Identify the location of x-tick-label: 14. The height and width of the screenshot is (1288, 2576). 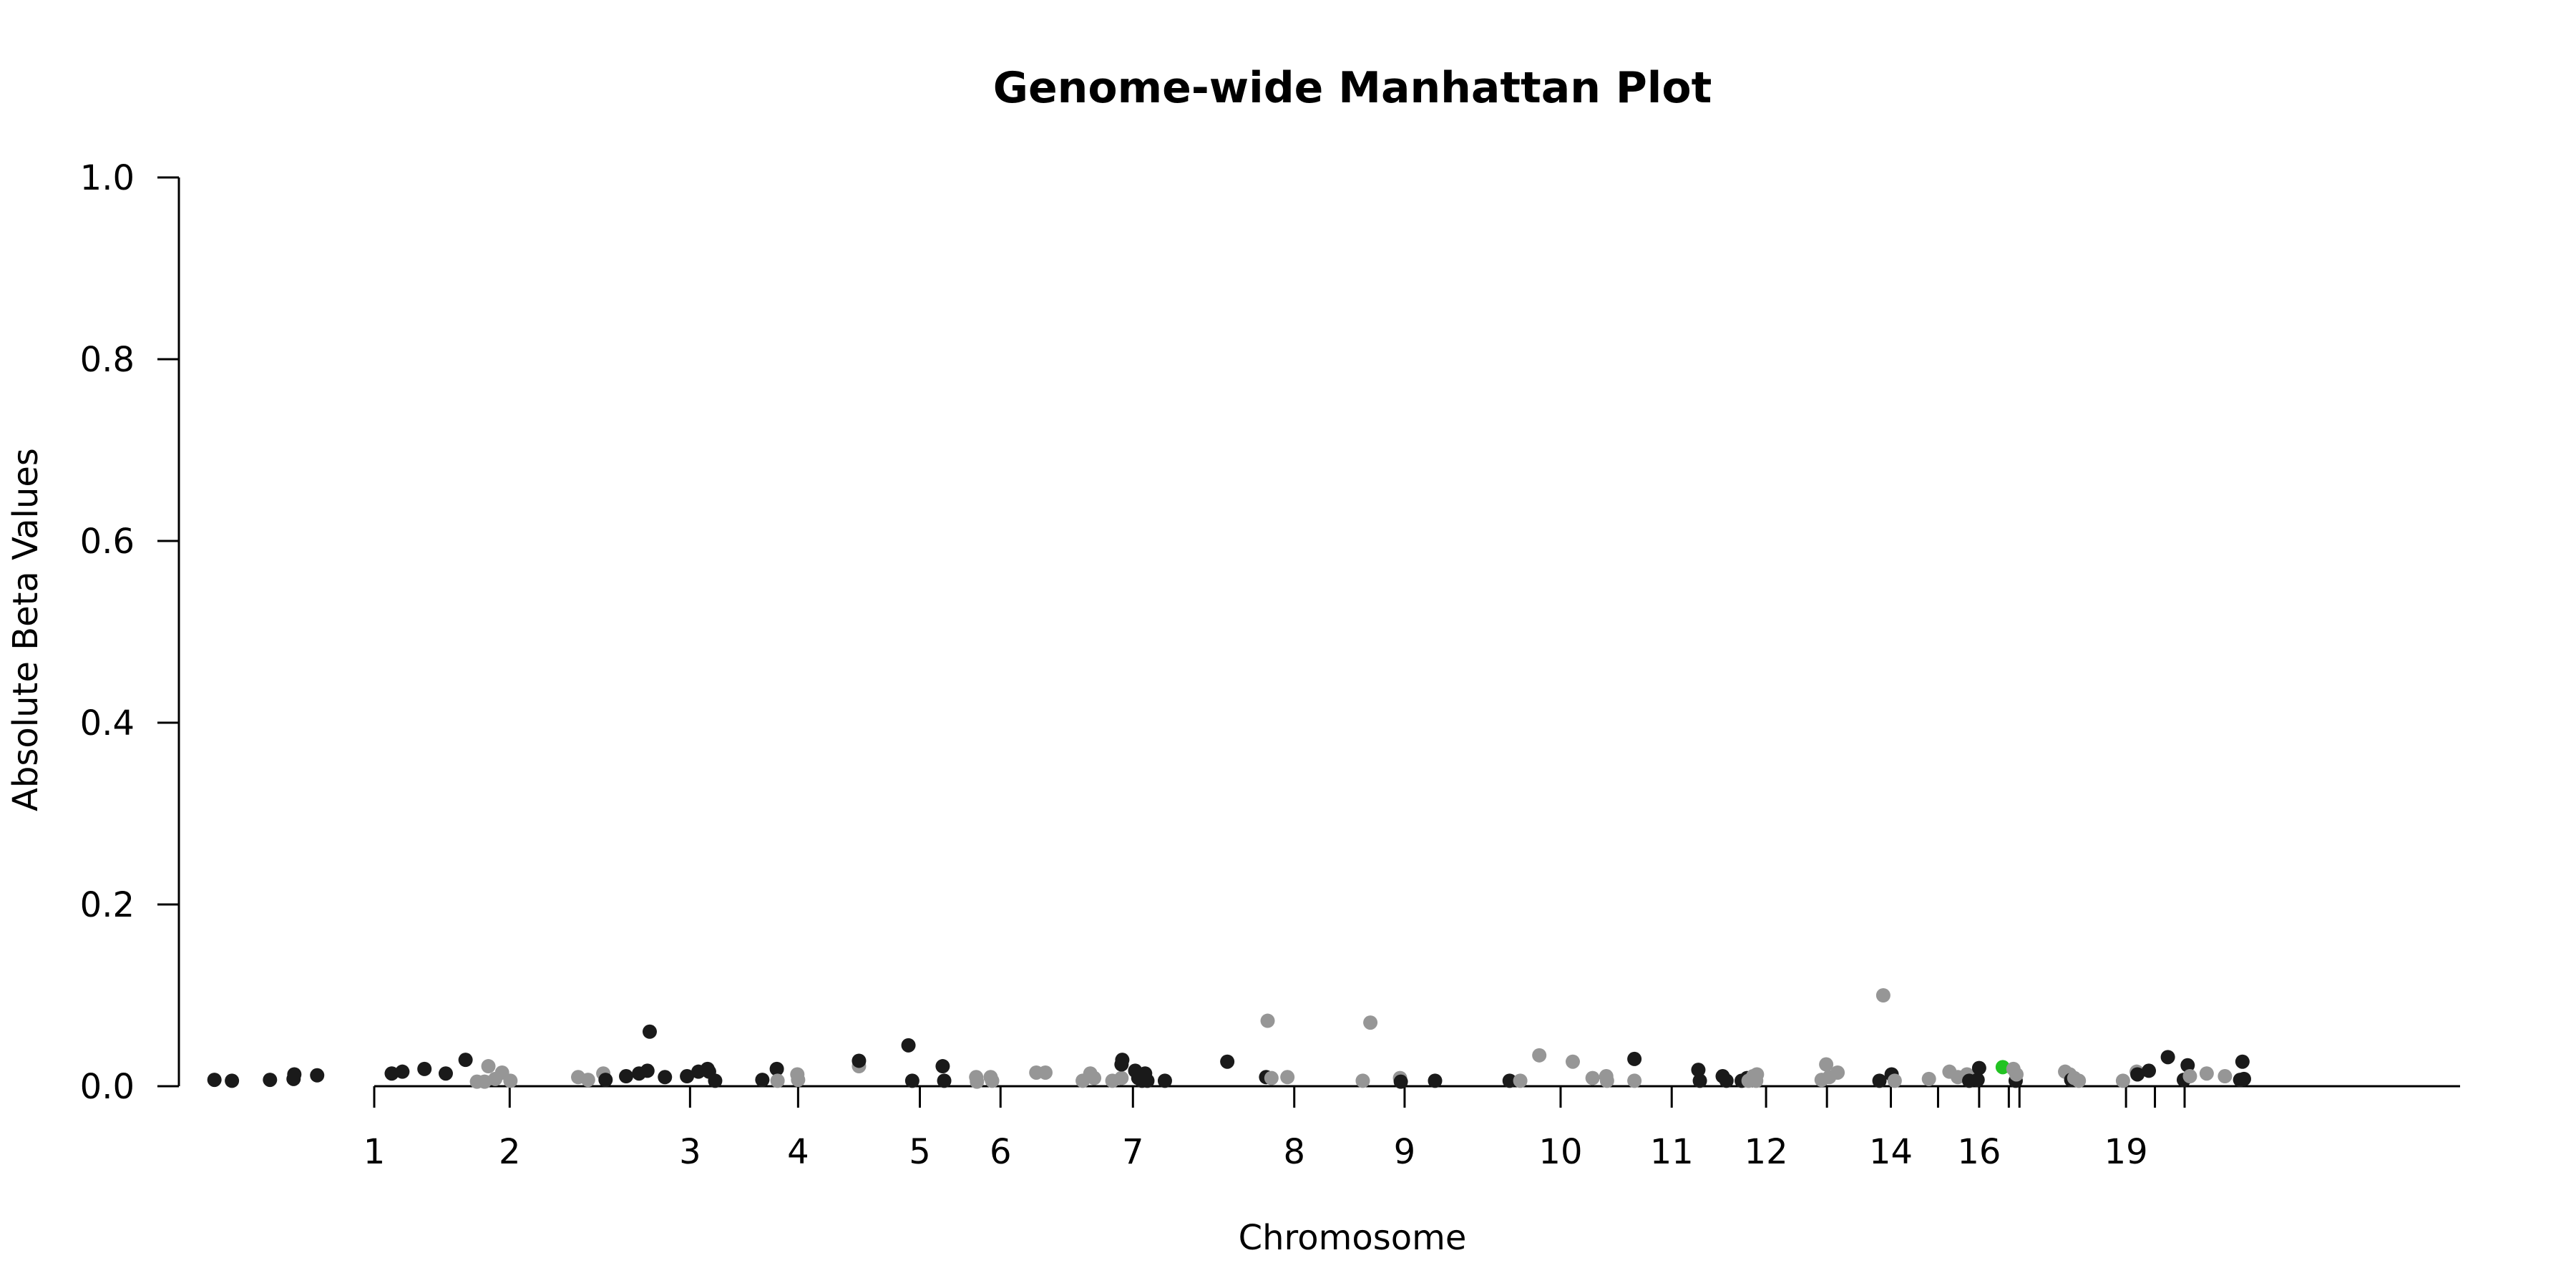
(1891, 1152).